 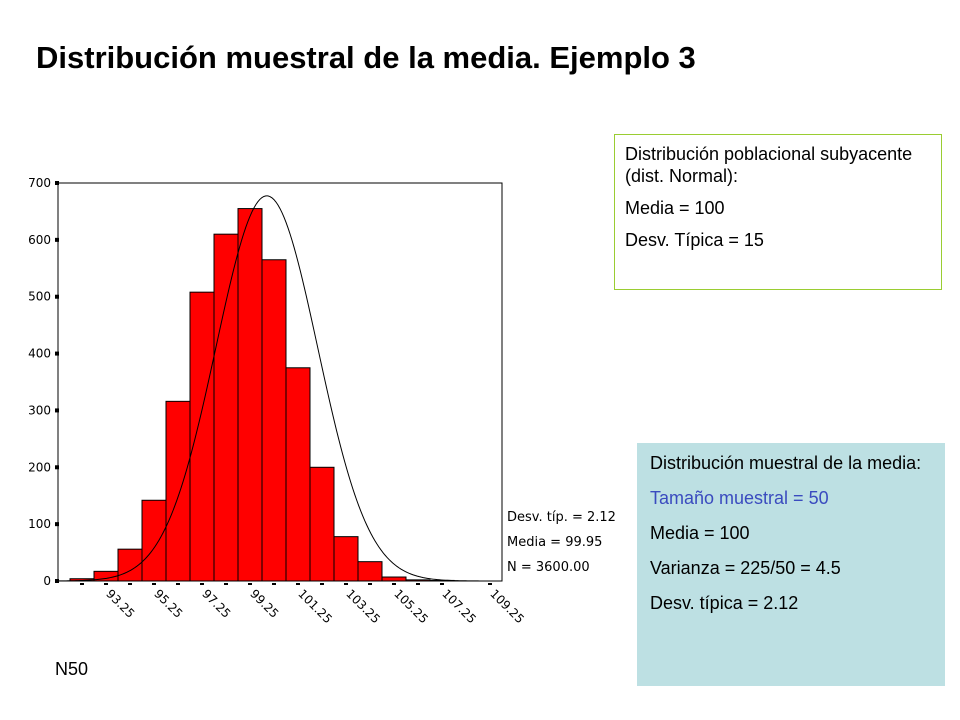 I want to click on y-tick-label: 500, so click(x=39, y=297).